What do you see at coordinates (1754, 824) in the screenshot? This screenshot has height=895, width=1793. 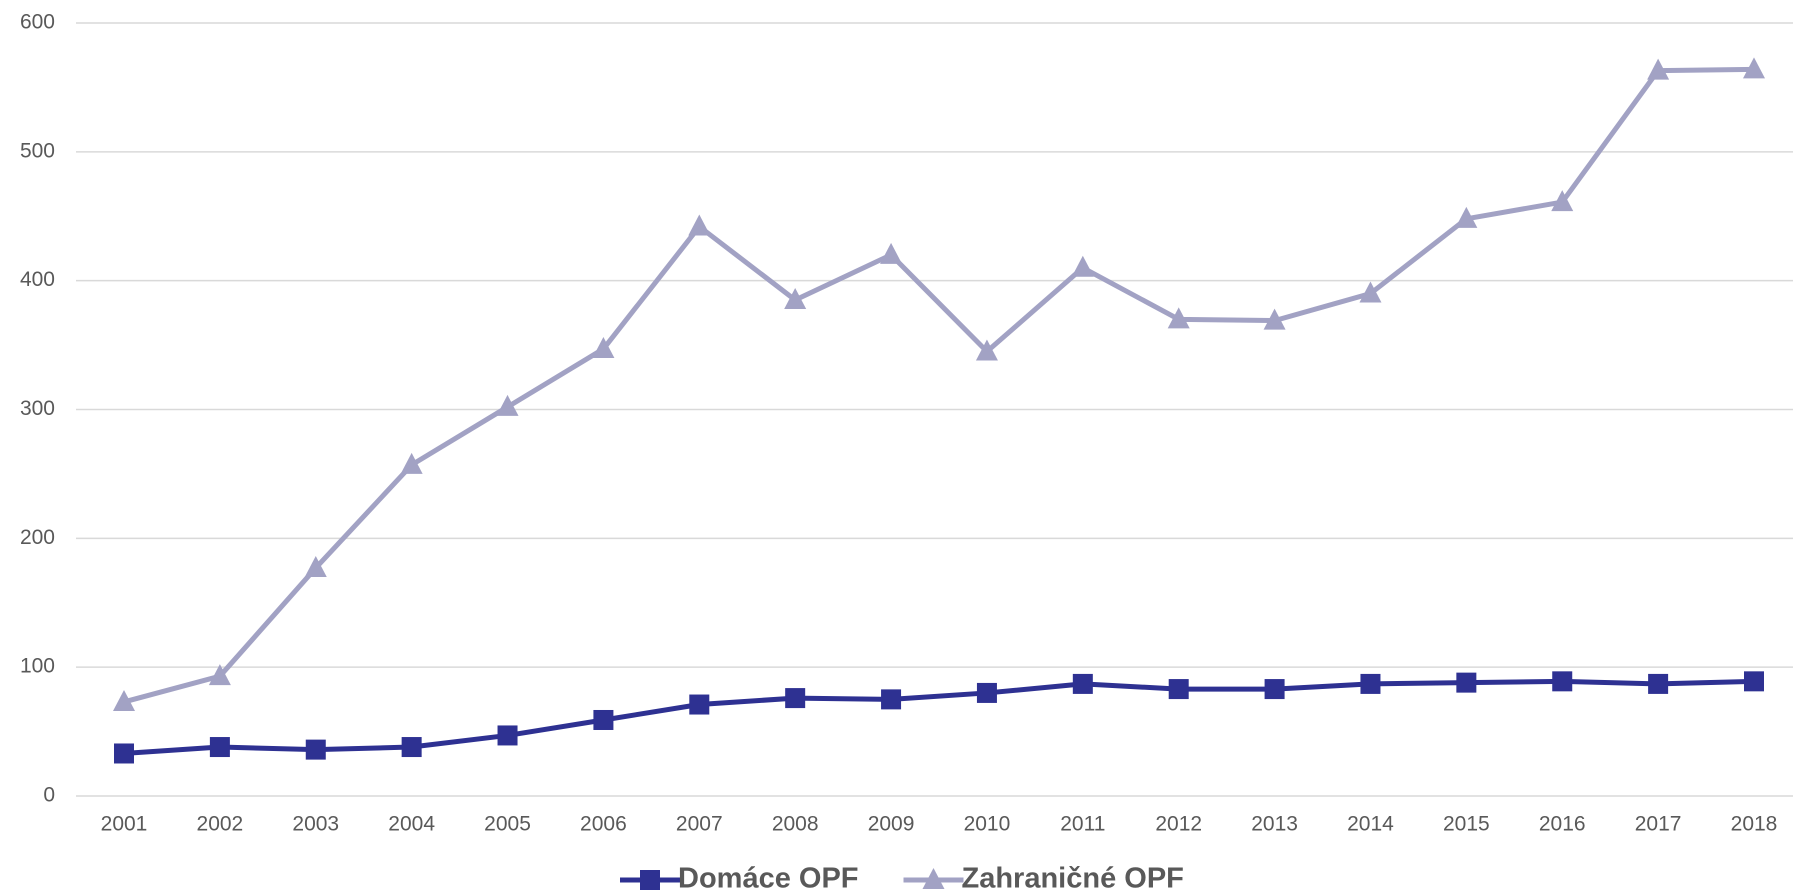 I see `x-tick-label: 2018` at bounding box center [1754, 824].